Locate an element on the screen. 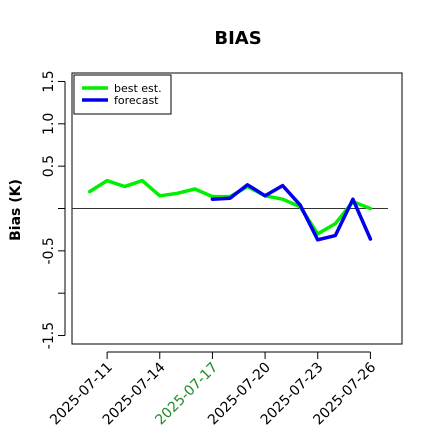 Image resolution: width=440 pixels, height=440 pixels. y-axis-label: Bias (K) is located at coordinates (16, 210).